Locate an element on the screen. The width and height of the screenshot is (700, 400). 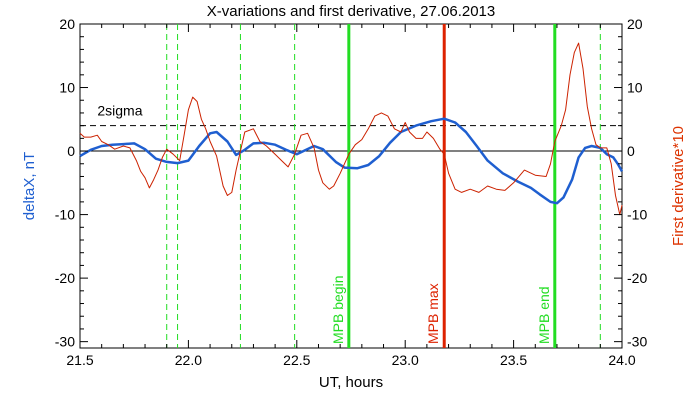
left-tick-label: 0 is located at coordinates (71, 151).